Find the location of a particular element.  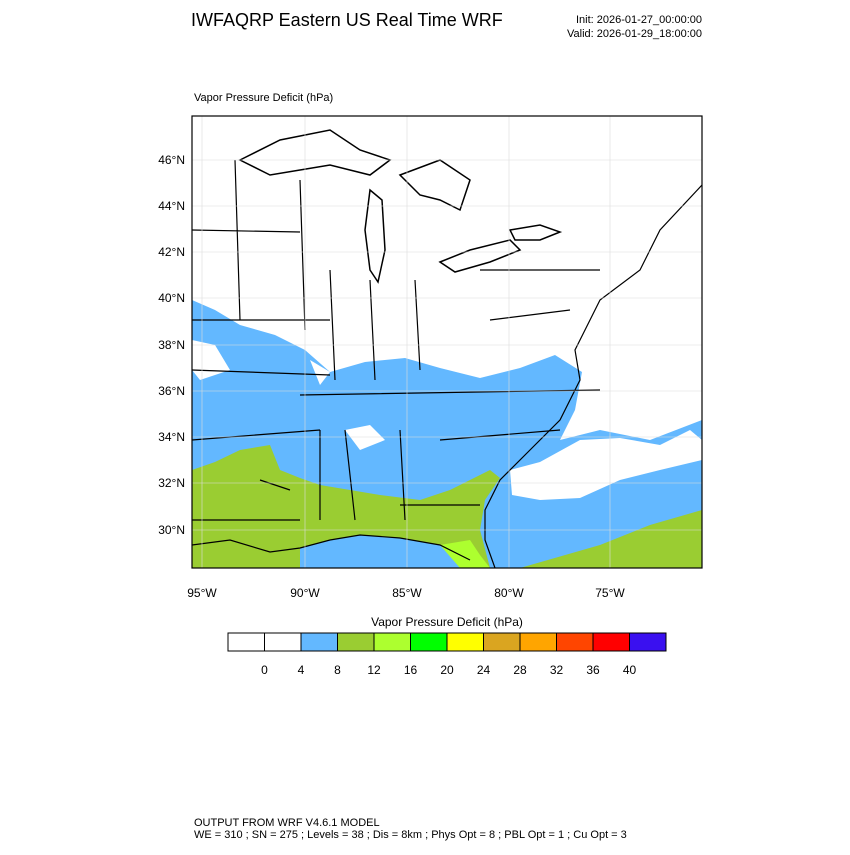

title: IWFAQRP Eastern US Real Time WRF is located at coordinates (347, 20).